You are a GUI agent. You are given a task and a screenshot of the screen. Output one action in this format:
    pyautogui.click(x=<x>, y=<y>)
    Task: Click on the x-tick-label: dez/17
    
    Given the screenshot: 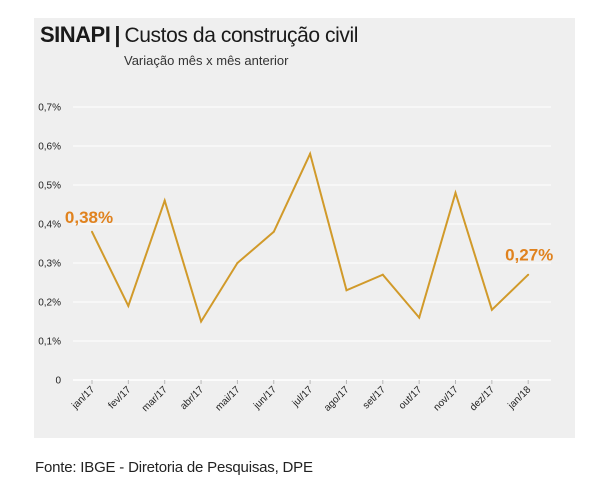 What is the action you would take?
    pyautogui.click(x=482, y=398)
    